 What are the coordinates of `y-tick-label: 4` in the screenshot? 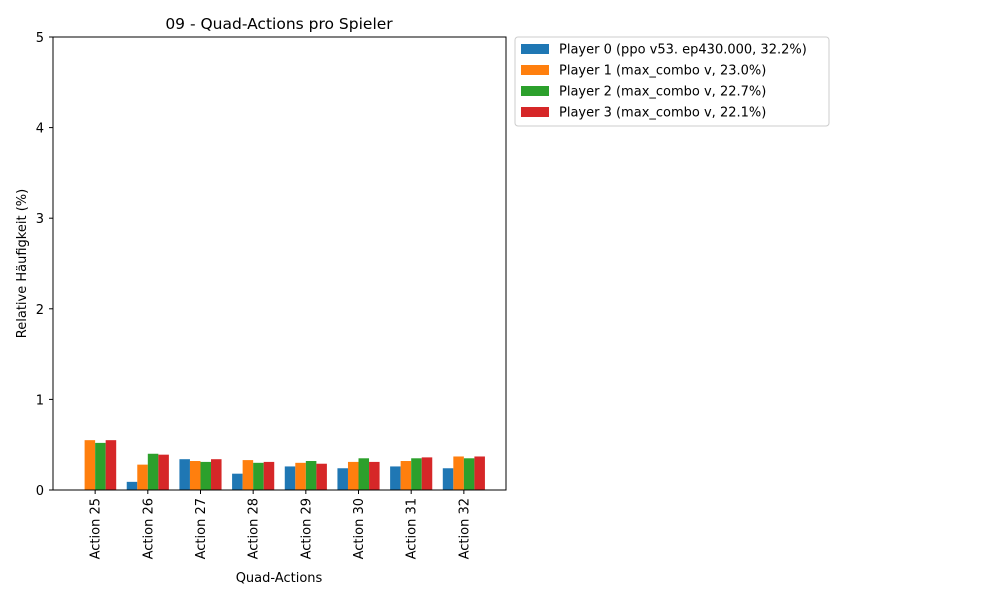 It's located at (40, 129).